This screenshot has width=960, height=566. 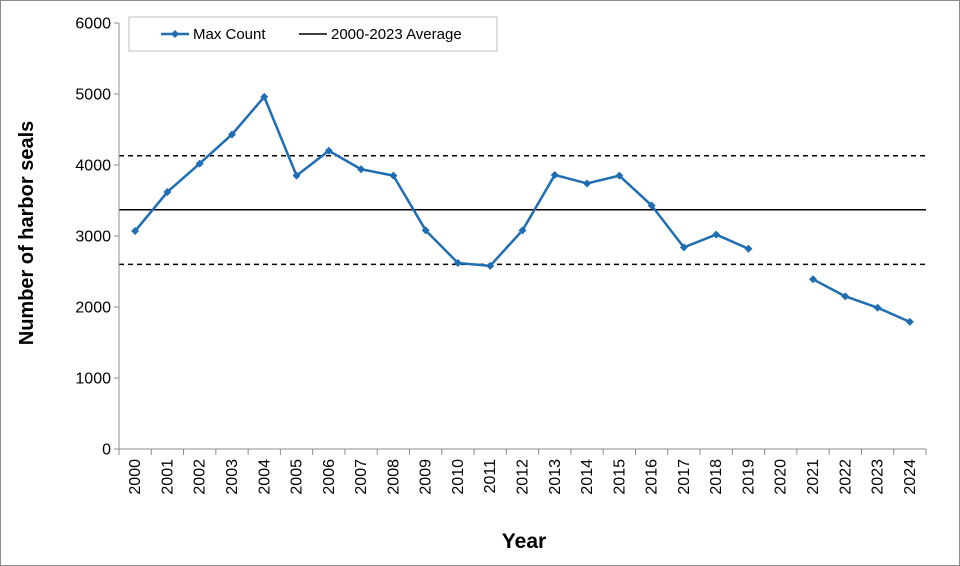 I want to click on y-tick-label: 2000, so click(x=93, y=308).